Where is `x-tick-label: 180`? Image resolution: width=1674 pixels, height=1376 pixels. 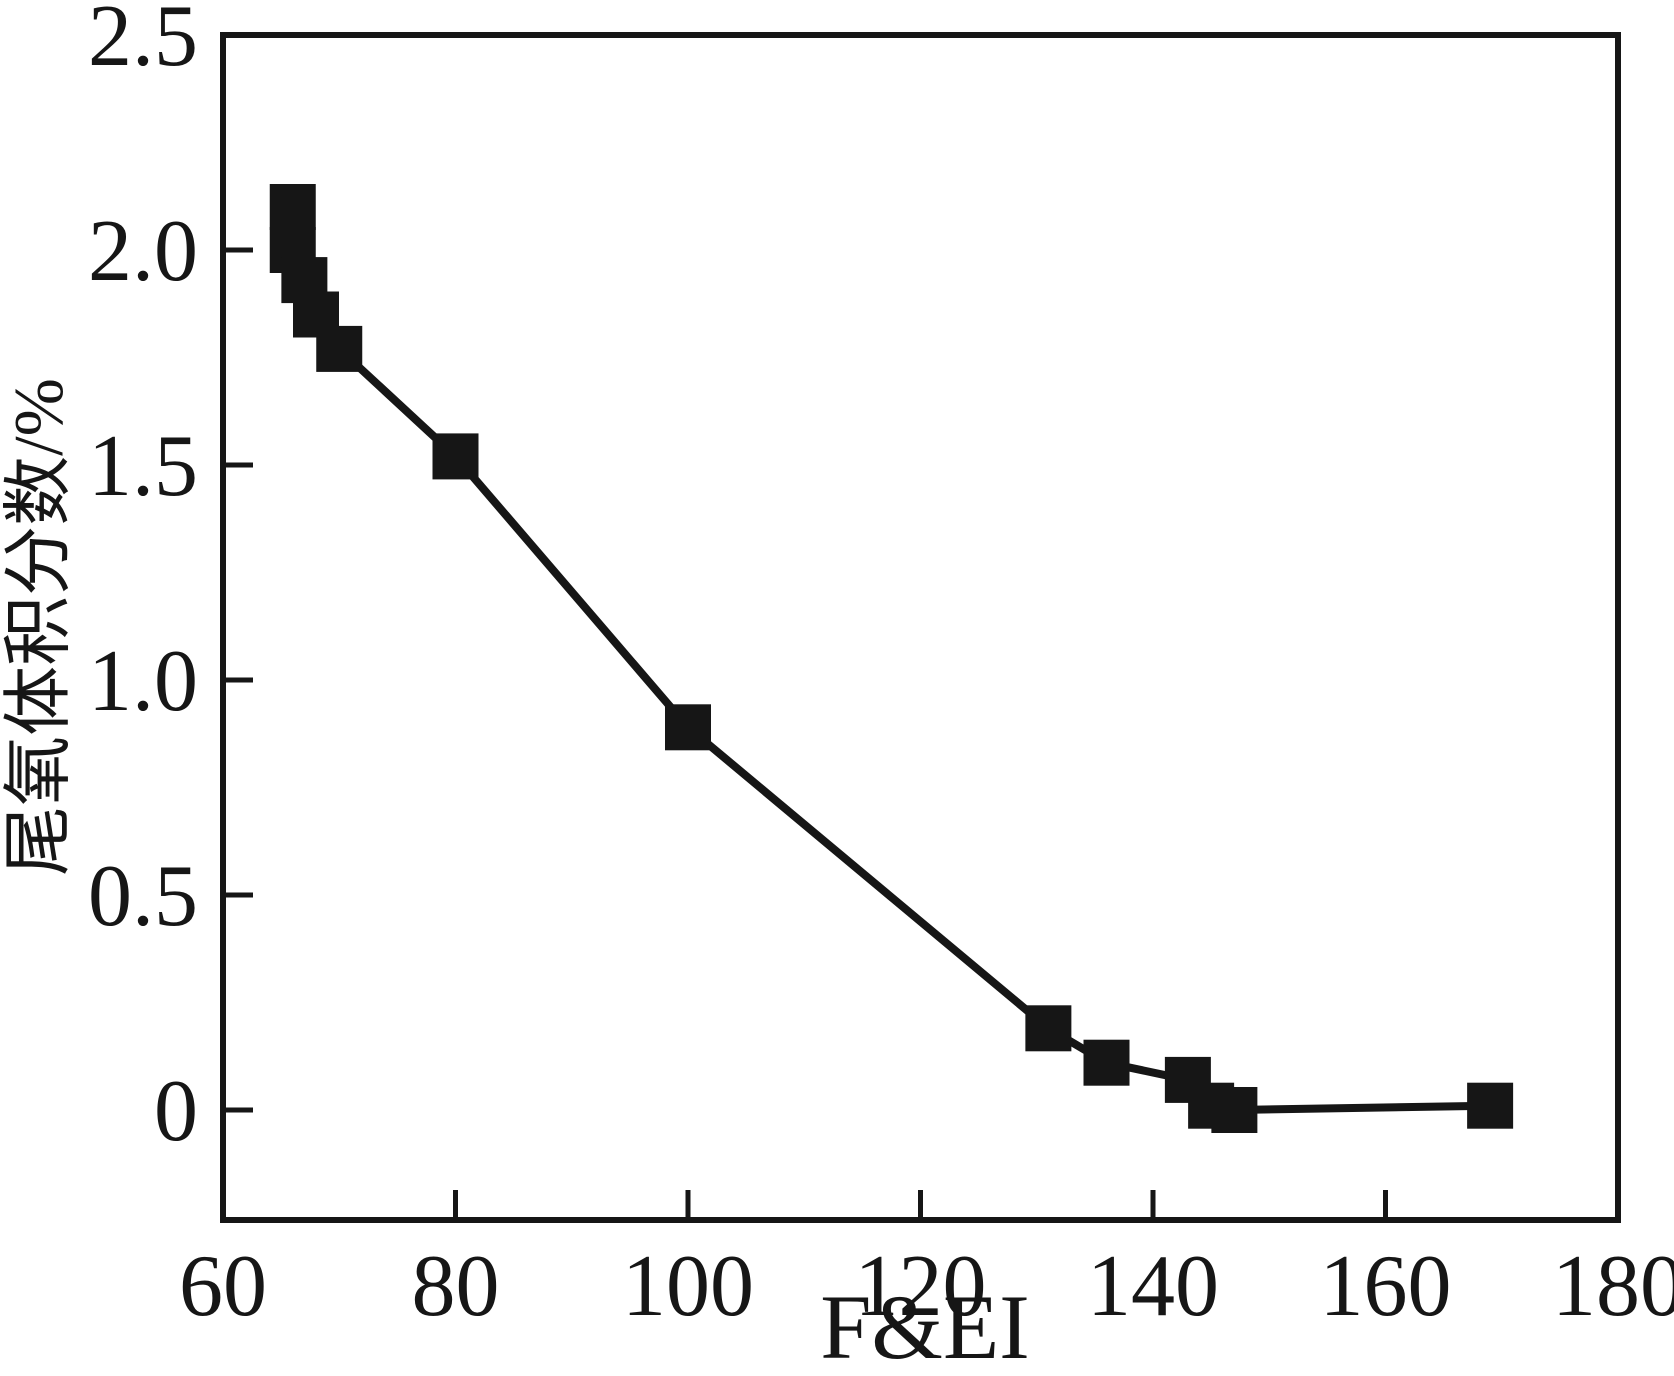 x-tick-label: 180 is located at coordinates (1613, 1286).